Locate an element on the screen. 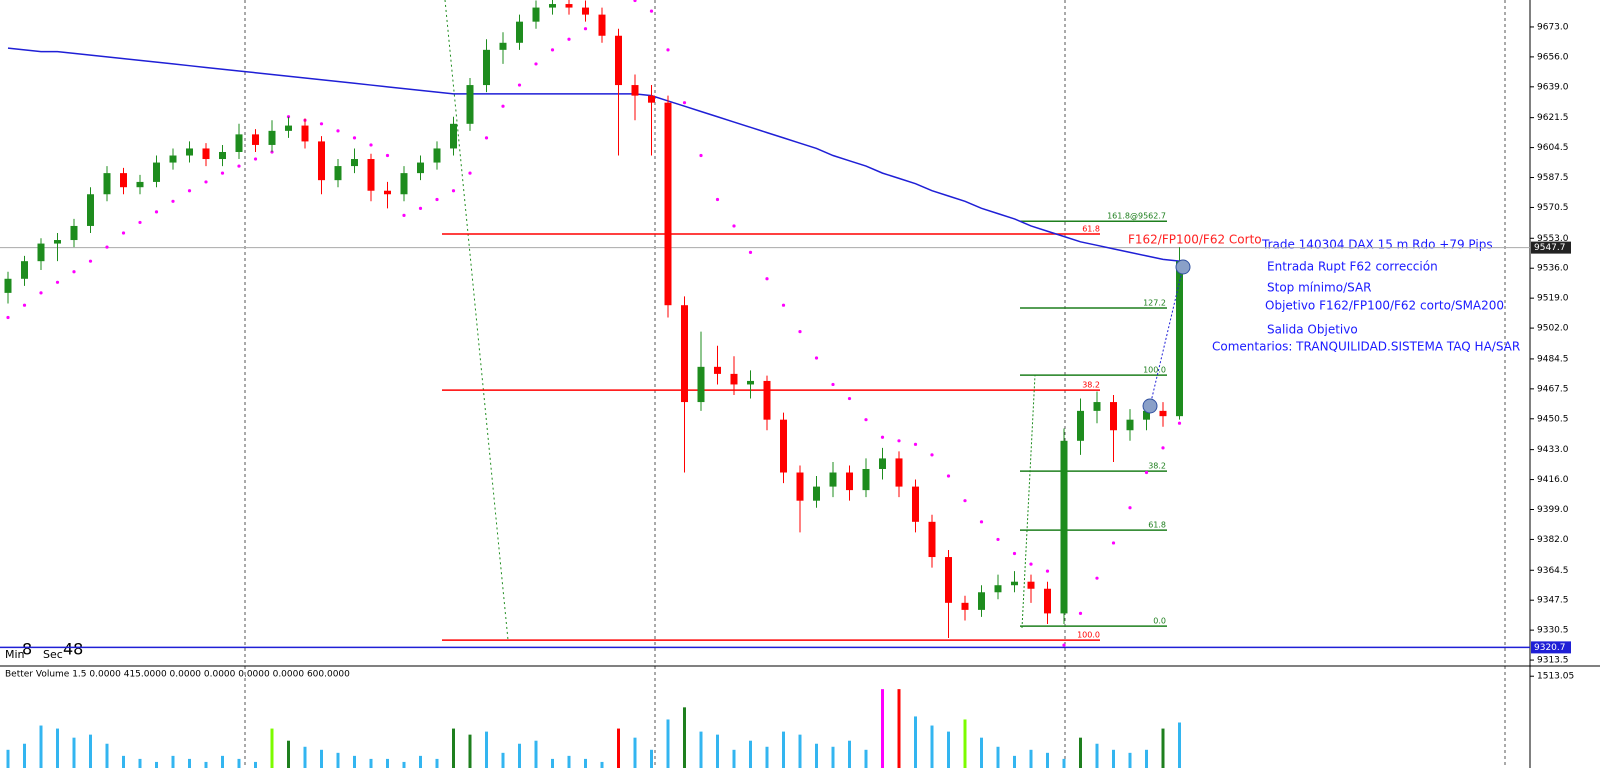 Image resolution: width=1600 pixels, height=768 pixels. y-tick-label: 9673.0 is located at coordinates (1553, 27).